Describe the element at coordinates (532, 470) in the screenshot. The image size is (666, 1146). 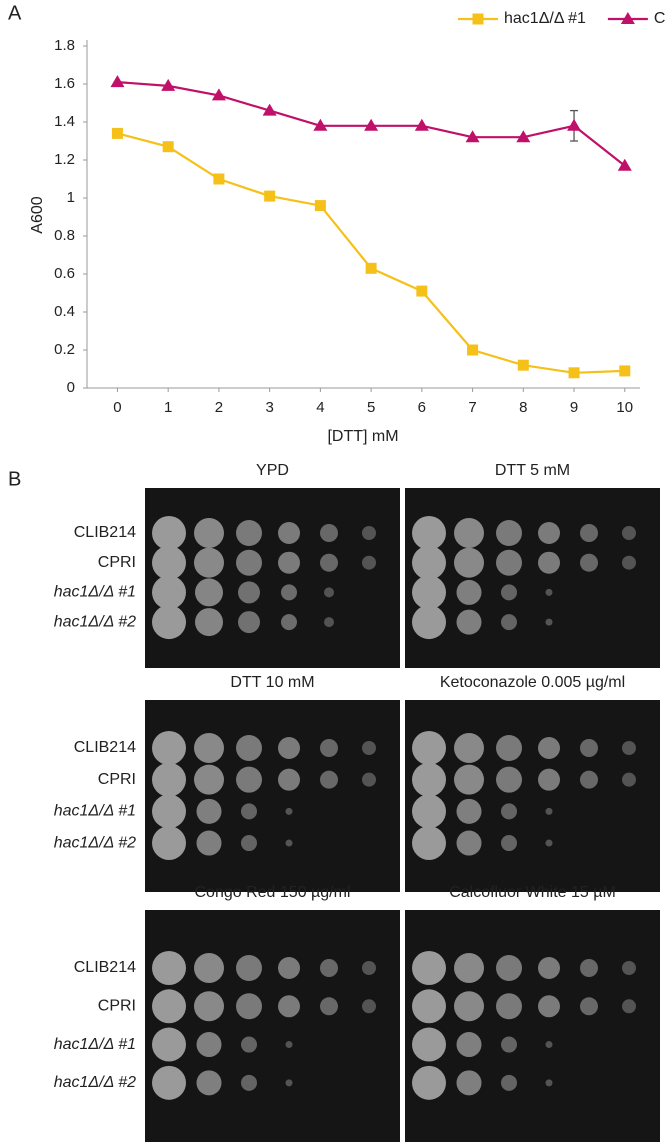
I see `plate-title: DTT 5 mM` at that location.